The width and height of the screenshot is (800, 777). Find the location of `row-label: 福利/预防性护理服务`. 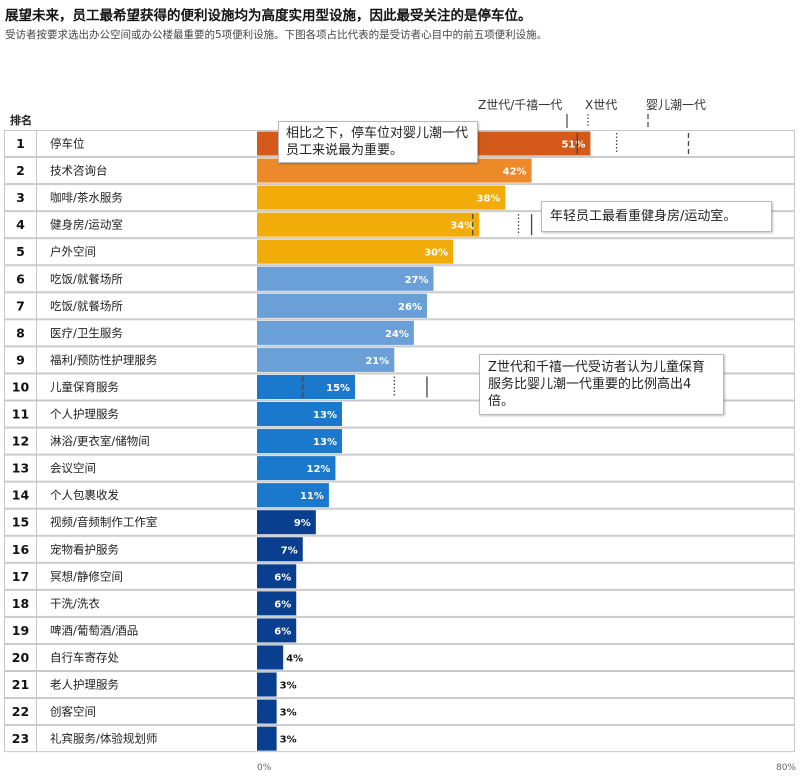

row-label: 福利/预防性护理服务 is located at coordinates (104, 360).